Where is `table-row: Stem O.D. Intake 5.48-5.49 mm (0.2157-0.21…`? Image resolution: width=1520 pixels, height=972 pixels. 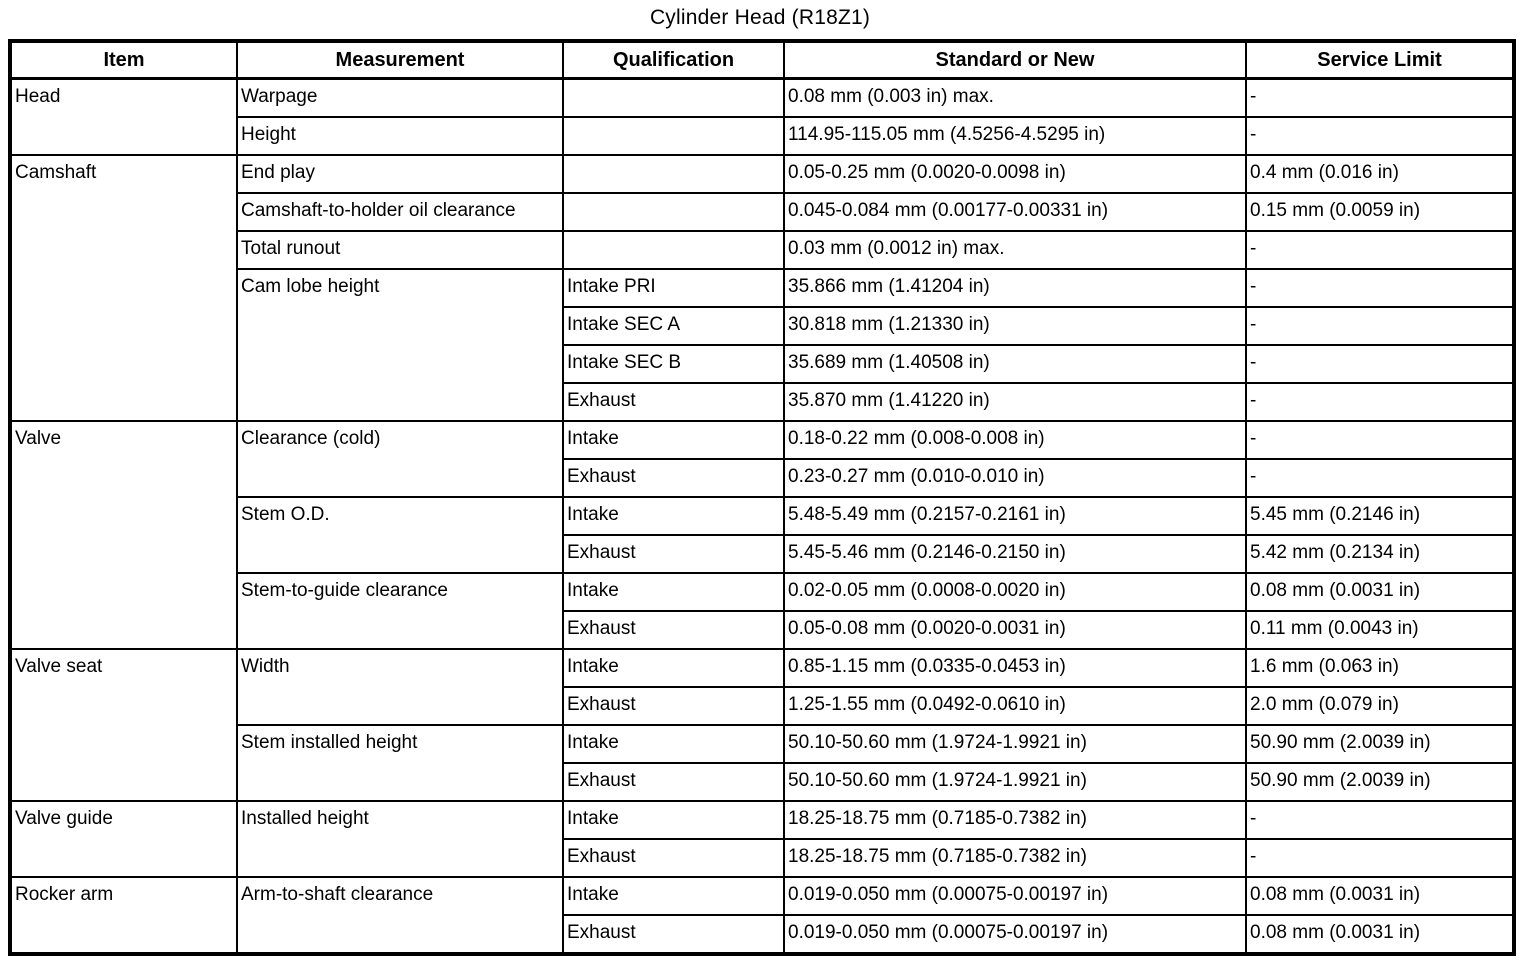 table-row: Stem O.D. Intake 5.48-5.49 mm (0.2157-0.21… is located at coordinates (762, 535).